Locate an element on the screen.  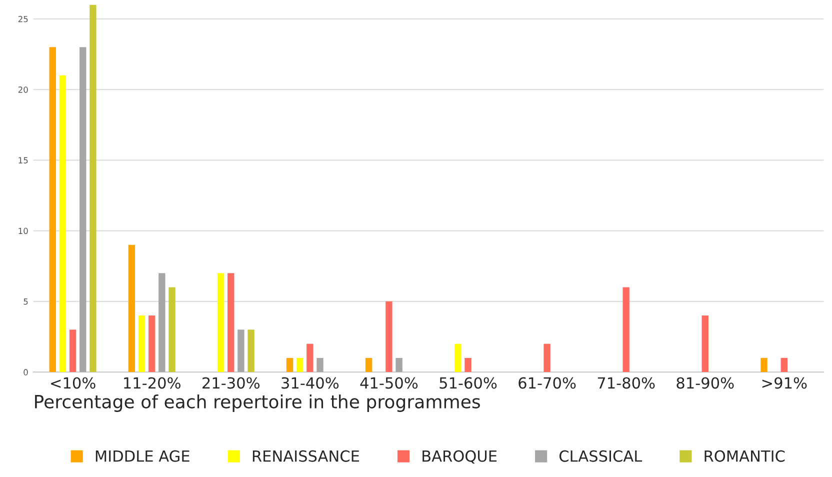
y-tick-label: 25 is located at coordinates (23, 19).